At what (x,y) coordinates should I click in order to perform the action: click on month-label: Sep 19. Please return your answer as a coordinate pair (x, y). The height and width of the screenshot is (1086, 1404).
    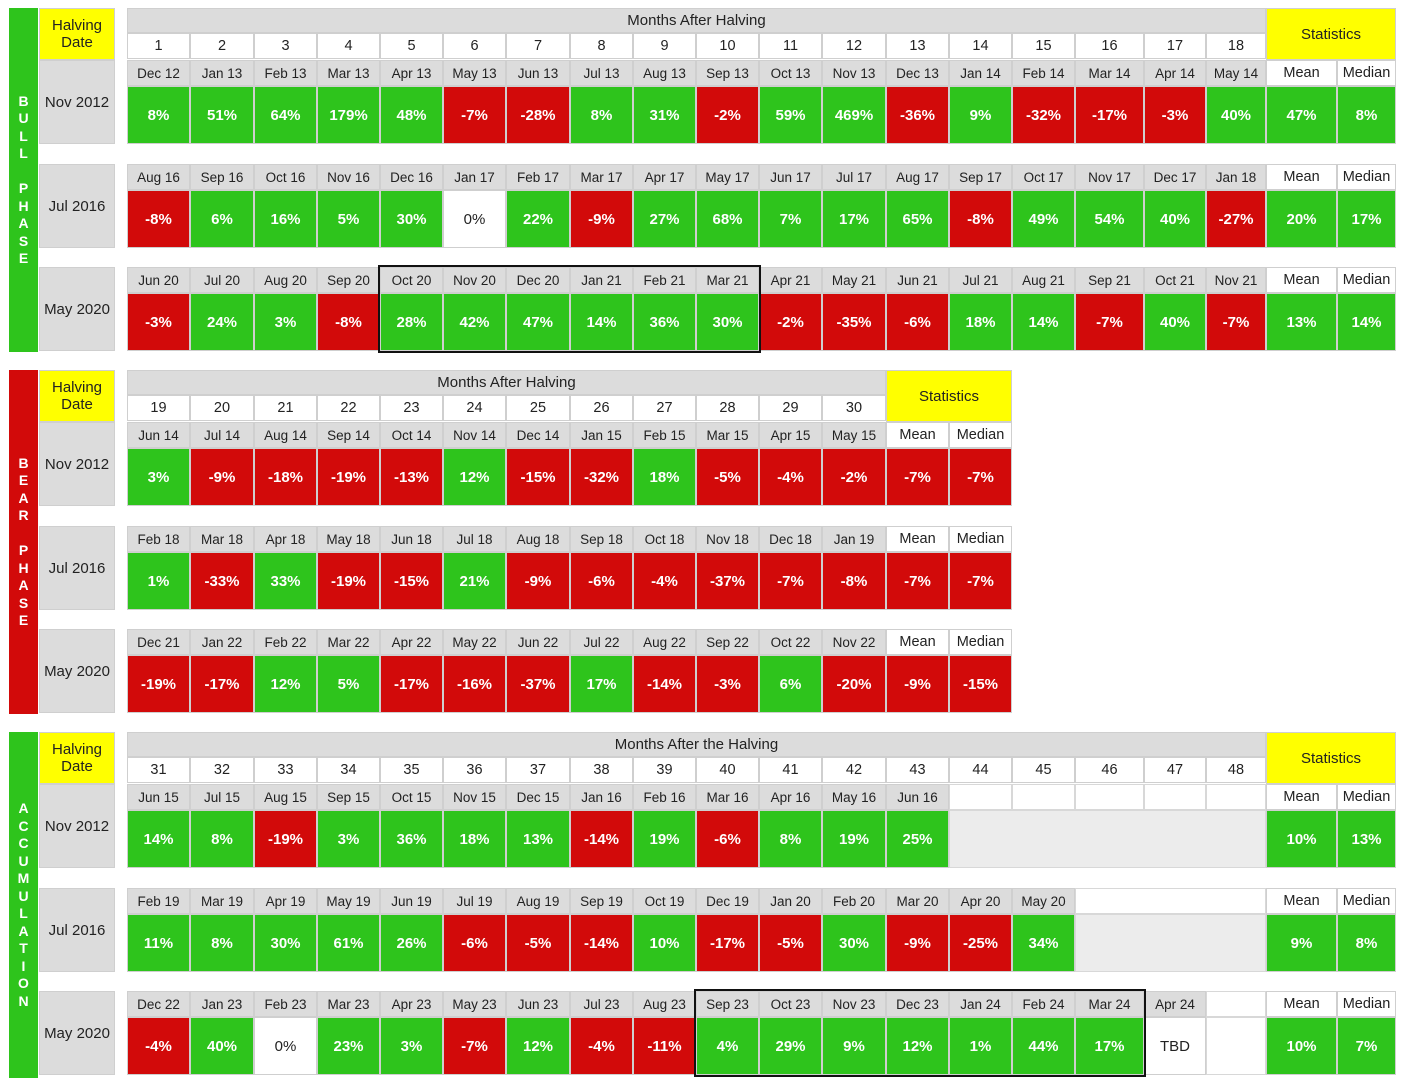
    Looking at the image, I should click on (601, 901).